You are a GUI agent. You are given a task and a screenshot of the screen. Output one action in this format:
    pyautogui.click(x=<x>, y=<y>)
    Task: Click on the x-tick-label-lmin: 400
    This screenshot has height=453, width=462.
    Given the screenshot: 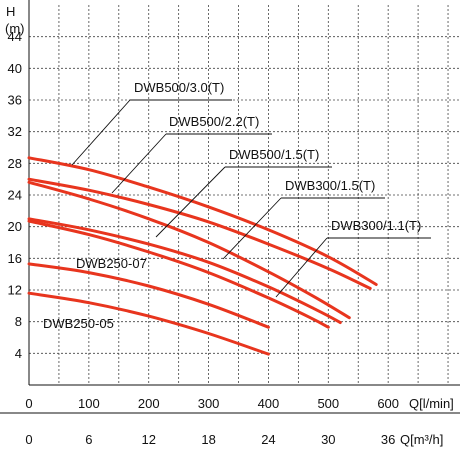 What is the action you would take?
    pyautogui.click(x=269, y=403)
    